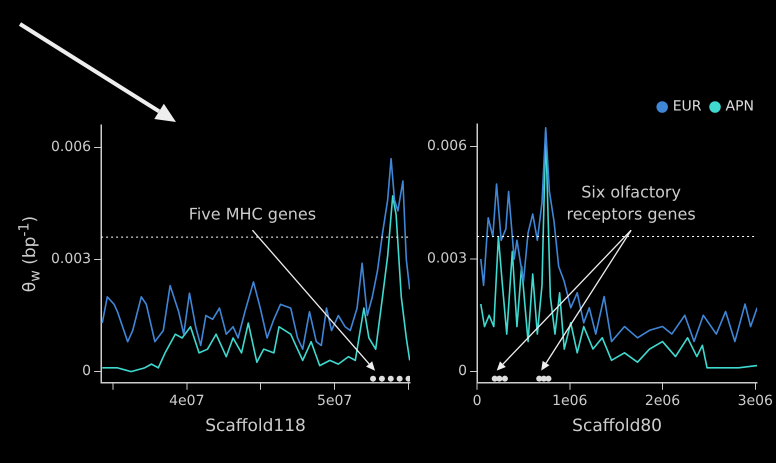 Image resolution: width=776 pixels, height=463 pixels. What do you see at coordinates (186, 400) in the screenshot?
I see `x-tick-label: 4e07` at bounding box center [186, 400].